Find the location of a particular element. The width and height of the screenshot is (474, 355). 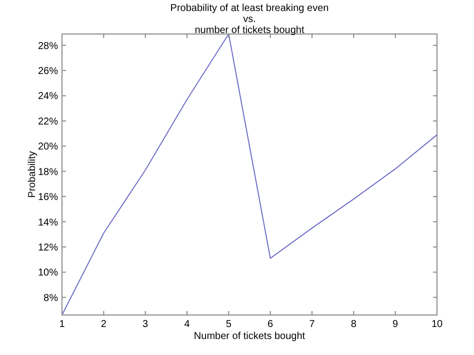

y-tick-label: 28% is located at coordinates (48, 46).